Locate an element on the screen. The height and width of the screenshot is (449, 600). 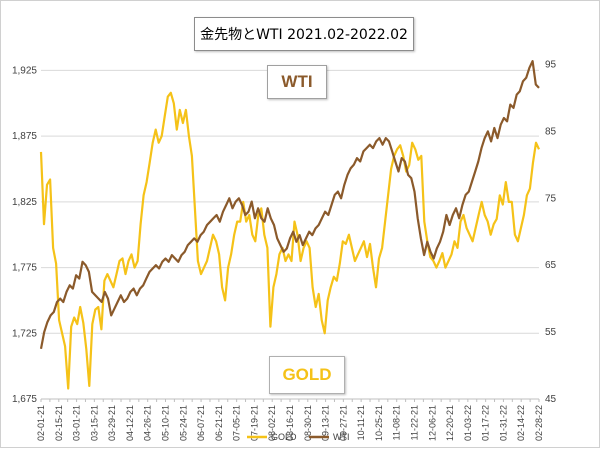
left-tick-label: 1,875 is located at coordinates (24, 136).